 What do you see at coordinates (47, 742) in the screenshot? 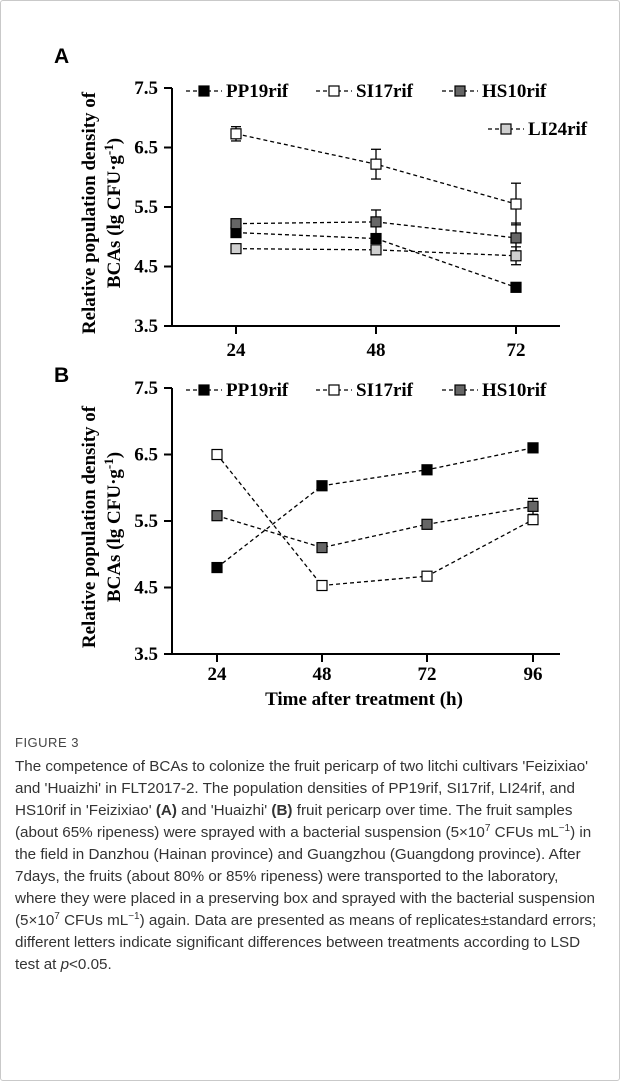
I see `figure-label: FIGURE 3` at bounding box center [47, 742].